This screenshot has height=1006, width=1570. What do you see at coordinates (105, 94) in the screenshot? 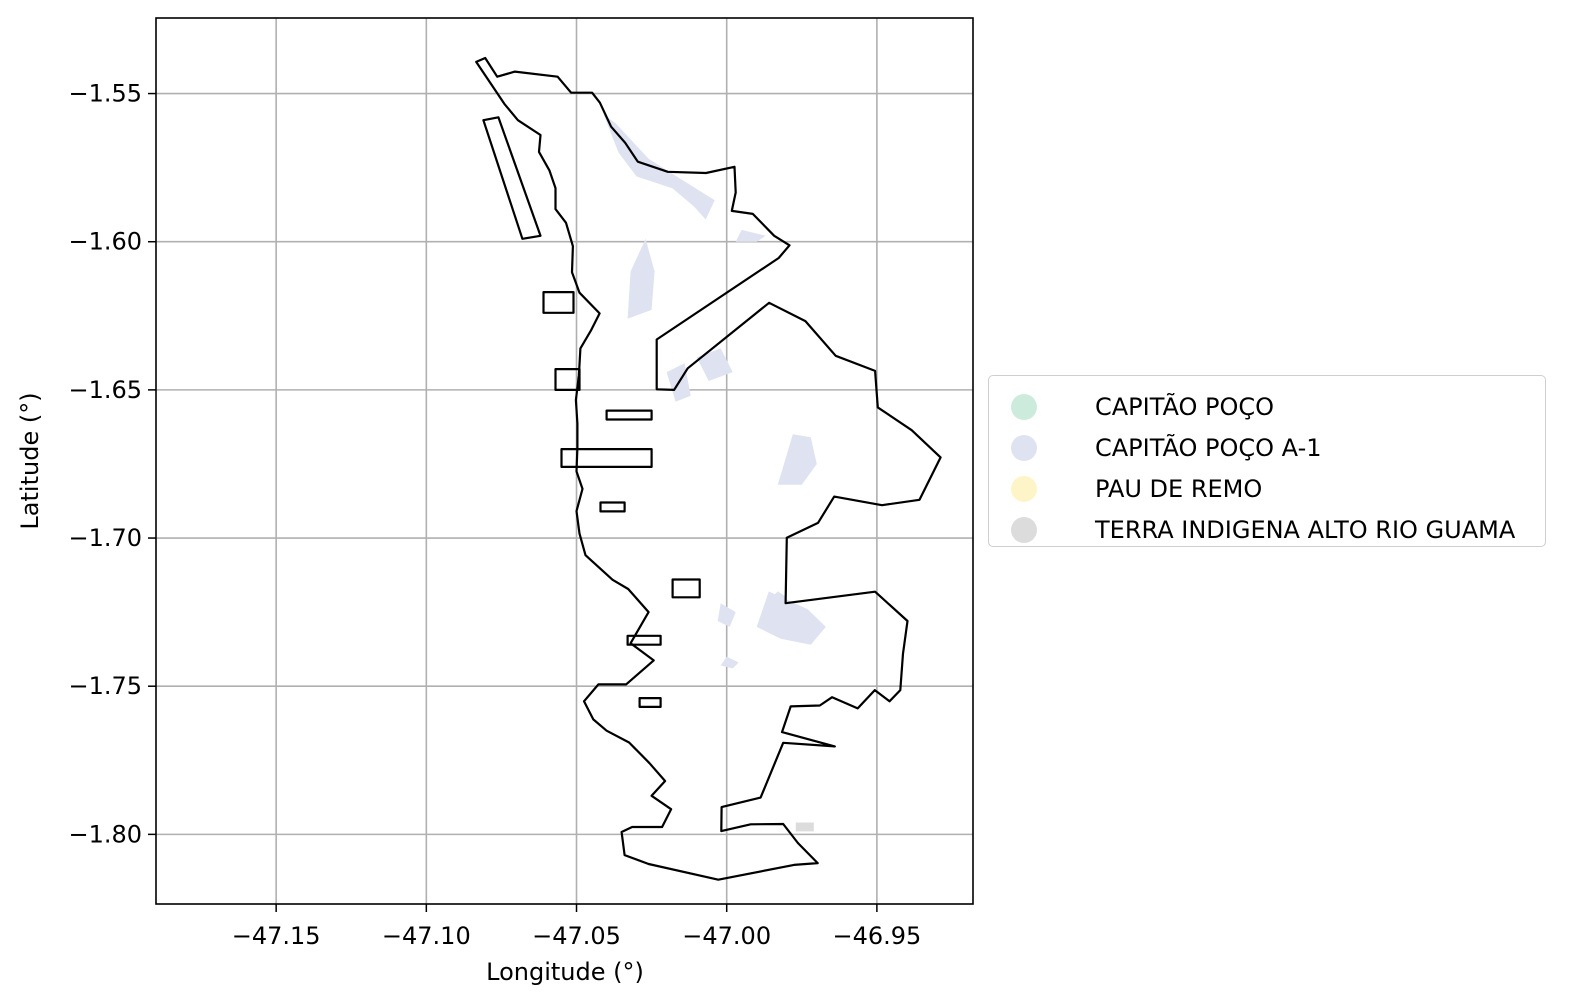
I see `y-tick-label: −1.55` at bounding box center [105, 94].